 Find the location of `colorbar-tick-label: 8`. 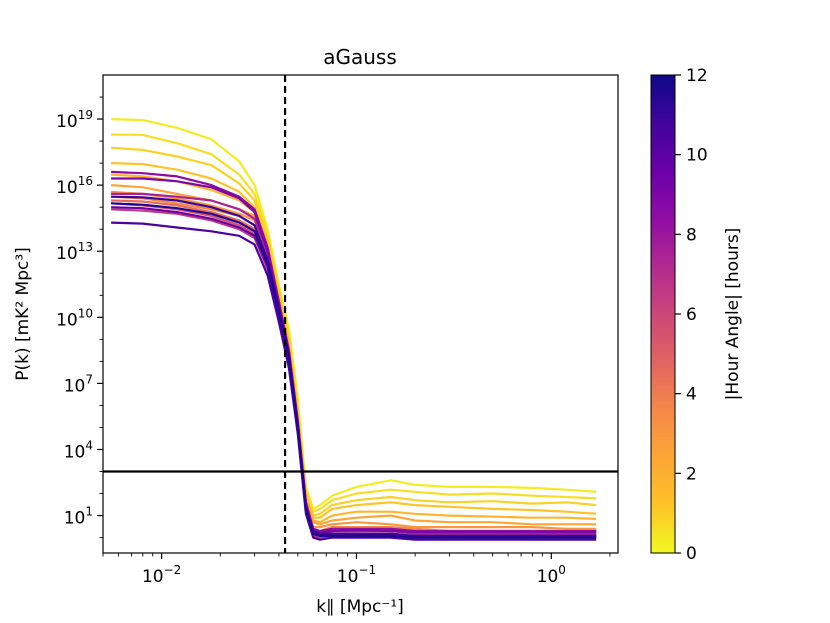

colorbar-tick-label: 8 is located at coordinates (691, 235).